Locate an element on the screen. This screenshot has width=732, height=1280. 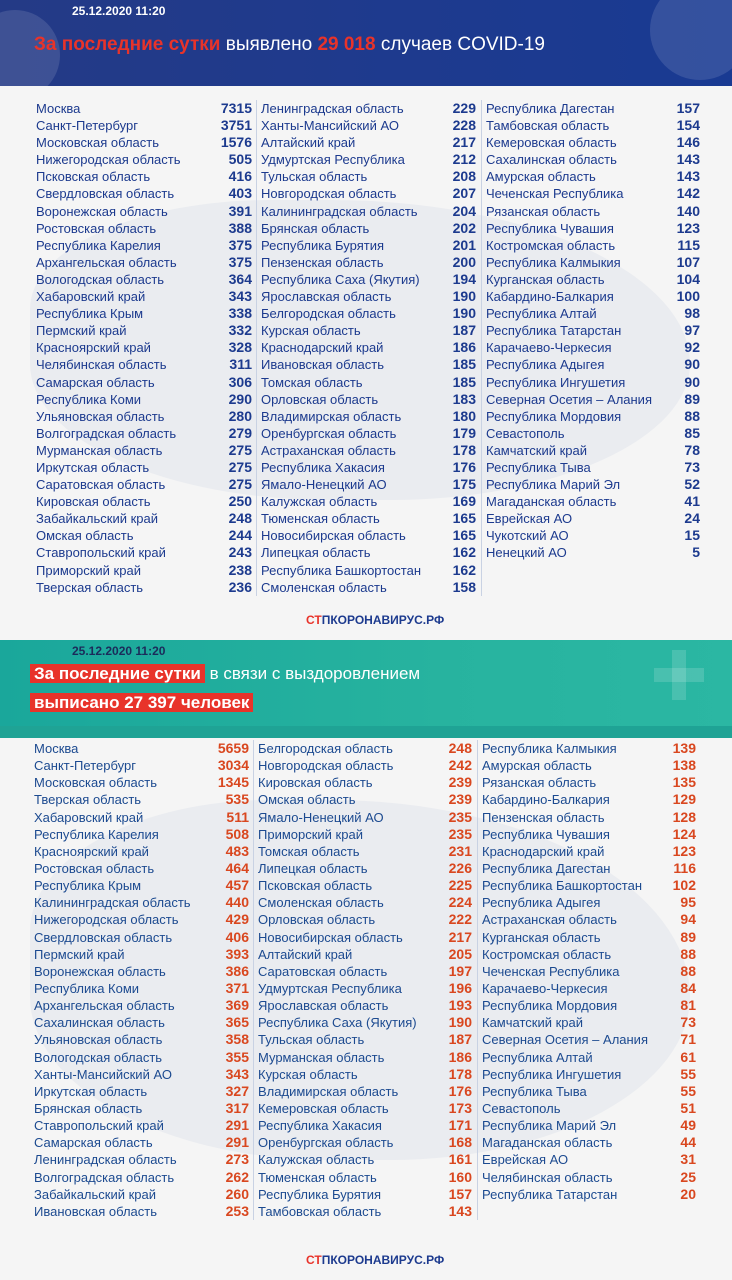
region-count: 291 is located at coordinates (237, 1125).